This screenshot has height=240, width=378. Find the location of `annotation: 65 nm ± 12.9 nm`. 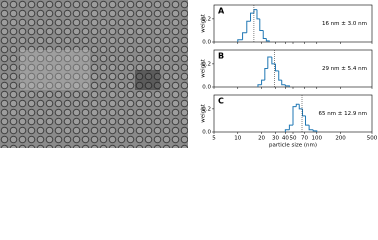

annotation: 65 nm ± 12.9 nm is located at coordinates (342, 114).